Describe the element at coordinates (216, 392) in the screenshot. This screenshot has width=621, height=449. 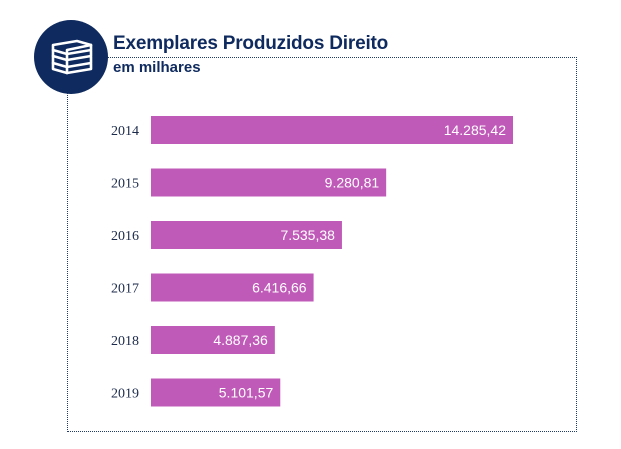
I see `bar-2019` at that location.